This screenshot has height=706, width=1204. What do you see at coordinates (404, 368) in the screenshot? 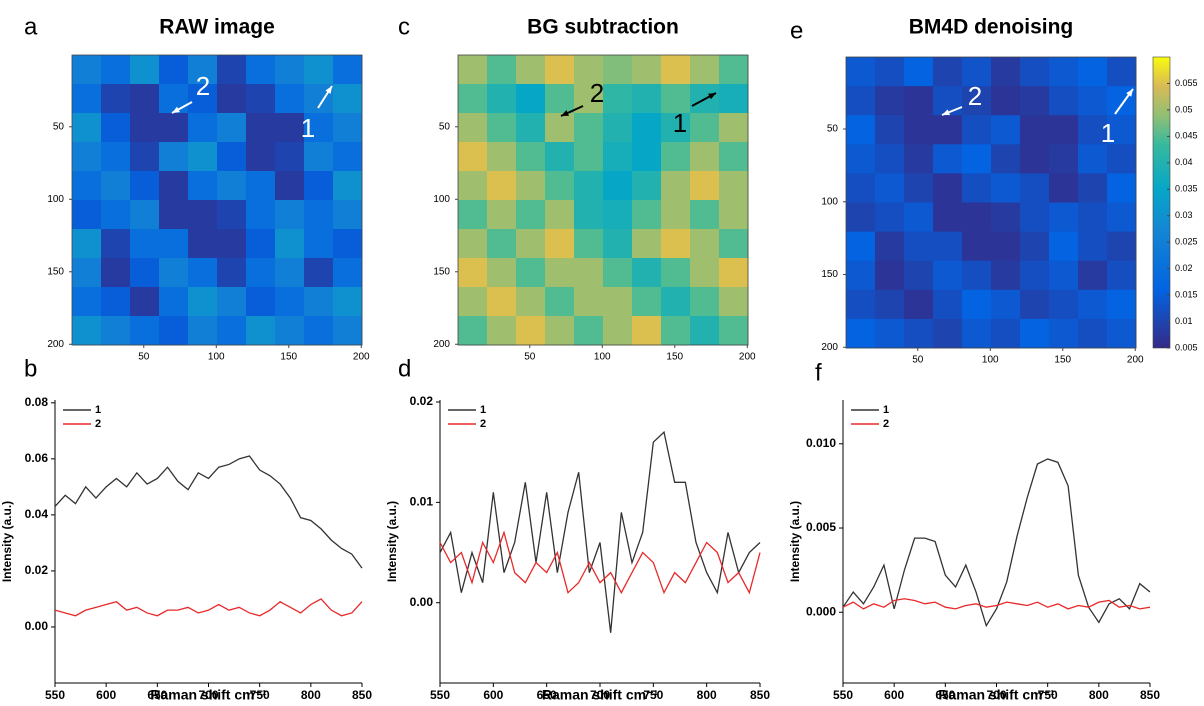
I see `panel-label: d` at bounding box center [404, 368].